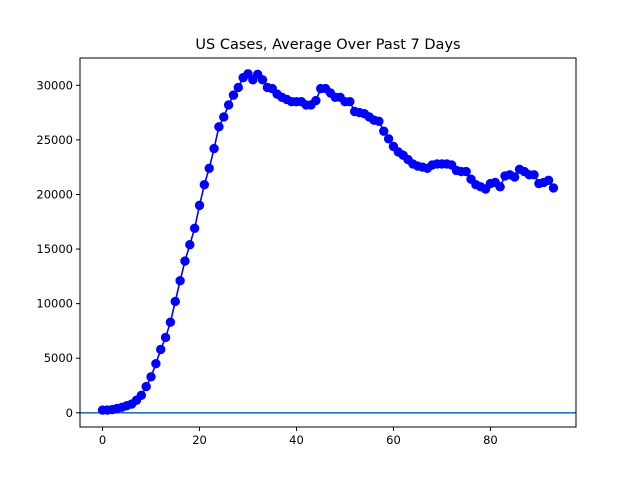 Image resolution: width=640 pixels, height=484 pixels. Describe the element at coordinates (199, 440) in the screenshot. I see `x-tick-label: 20` at that location.